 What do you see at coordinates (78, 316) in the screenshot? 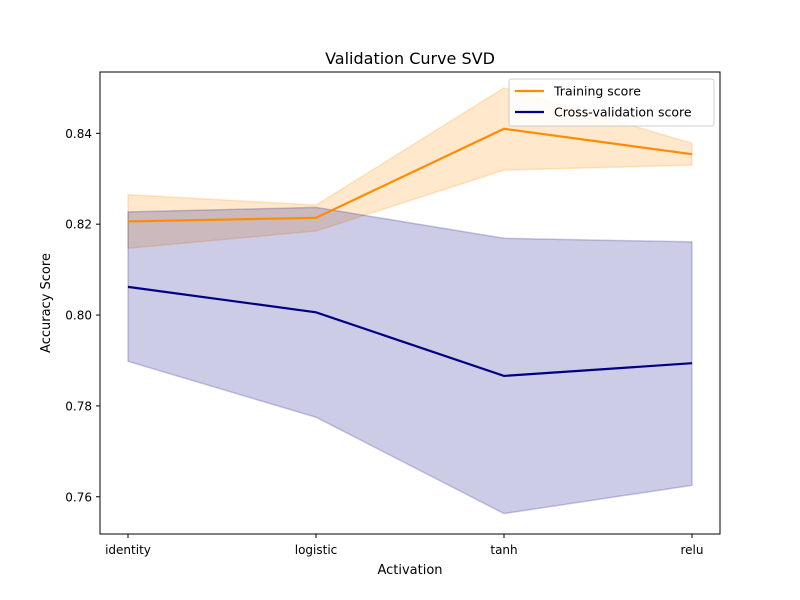
I see `y-tick-label-2: 0.80` at bounding box center [78, 316].